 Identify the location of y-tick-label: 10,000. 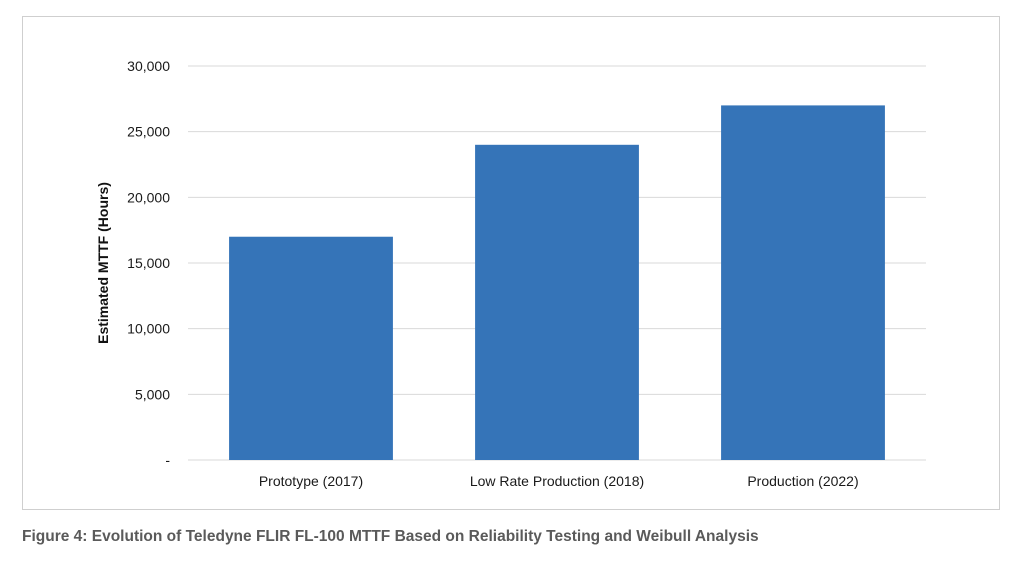
(148, 329).